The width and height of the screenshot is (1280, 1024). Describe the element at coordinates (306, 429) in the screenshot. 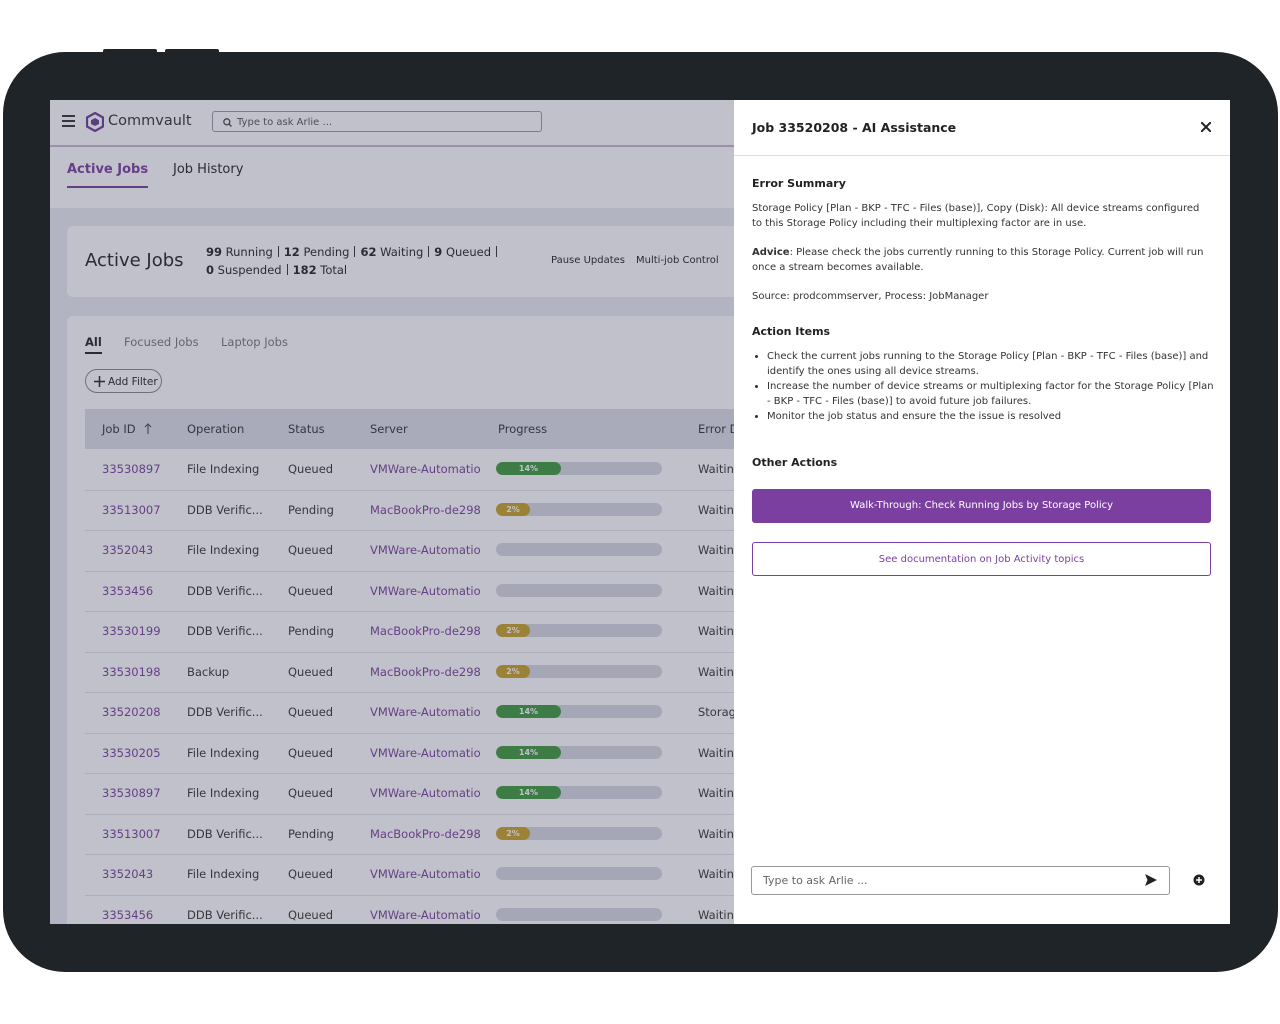

I see `column-header: Status` at that location.